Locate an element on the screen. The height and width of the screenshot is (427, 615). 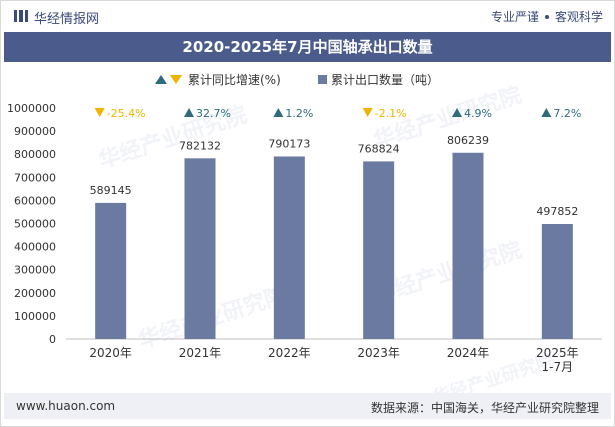
y-tick-label: 800000 is located at coordinates (35, 154).